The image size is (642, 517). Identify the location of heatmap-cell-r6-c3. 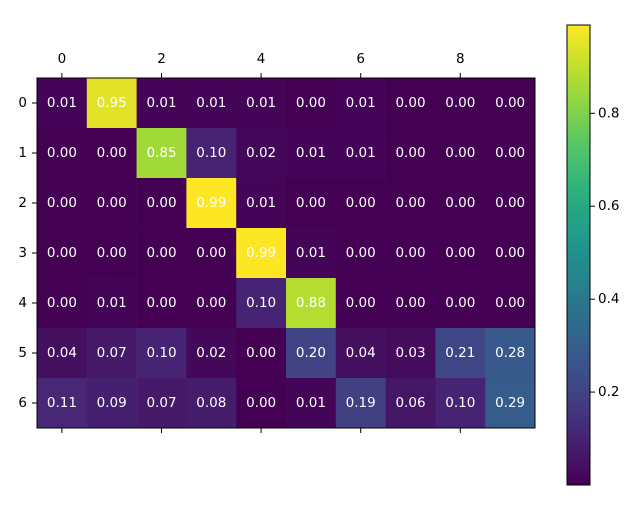
(211, 403).